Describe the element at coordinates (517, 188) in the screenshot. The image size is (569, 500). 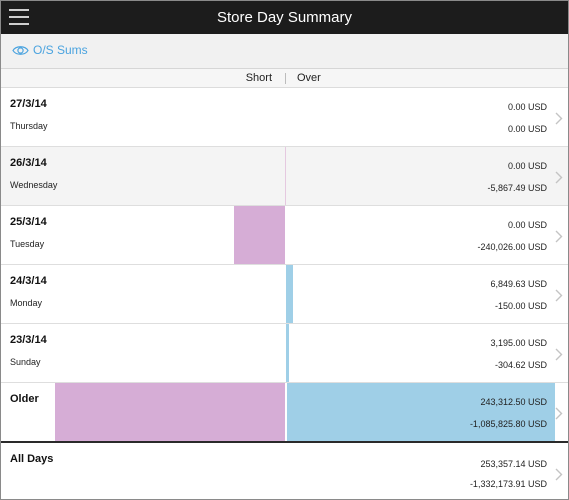
I see `row-short-value: -5,867.49 USD` at that location.